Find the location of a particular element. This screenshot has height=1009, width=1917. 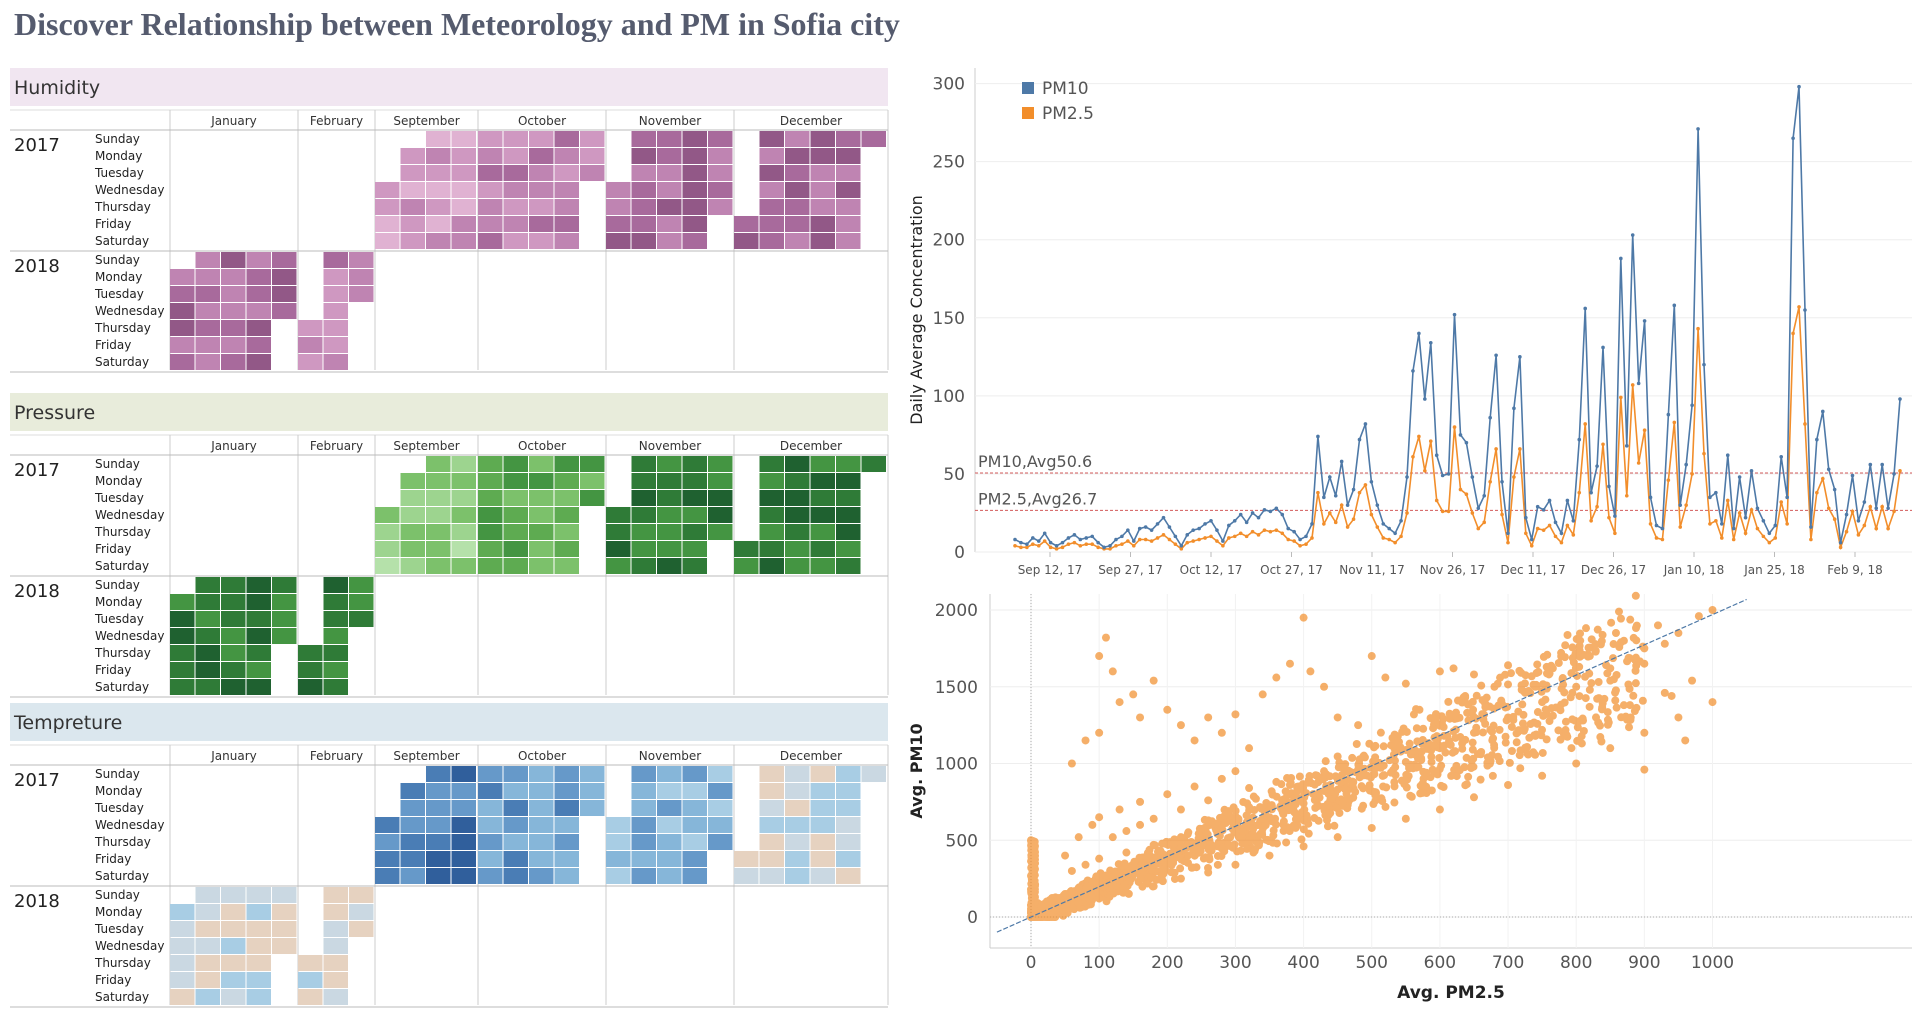

legend-label: PM2.5 is located at coordinates (1068, 114).